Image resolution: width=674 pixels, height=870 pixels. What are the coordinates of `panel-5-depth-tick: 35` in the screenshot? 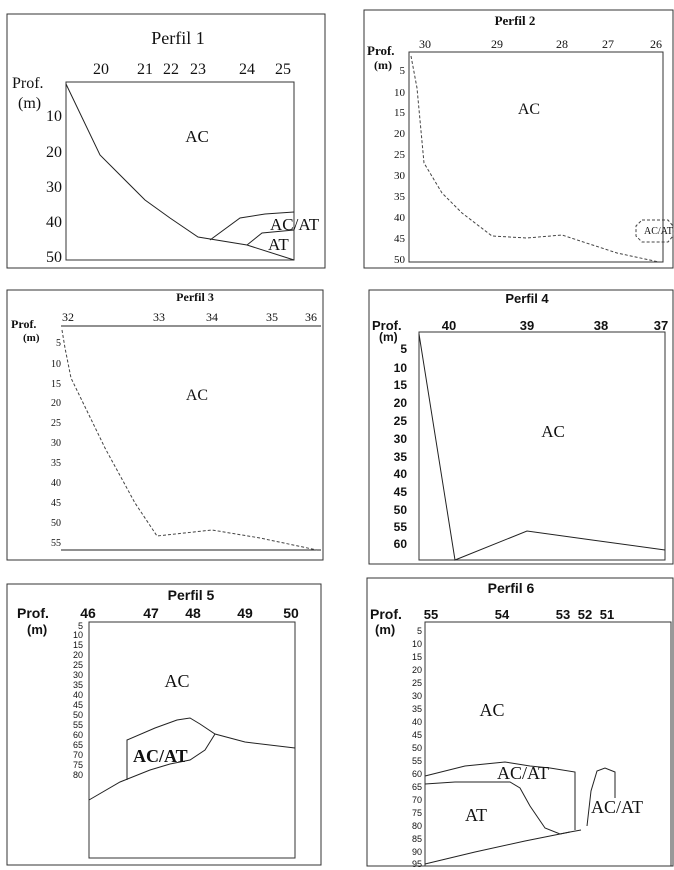 It's located at (78, 685).